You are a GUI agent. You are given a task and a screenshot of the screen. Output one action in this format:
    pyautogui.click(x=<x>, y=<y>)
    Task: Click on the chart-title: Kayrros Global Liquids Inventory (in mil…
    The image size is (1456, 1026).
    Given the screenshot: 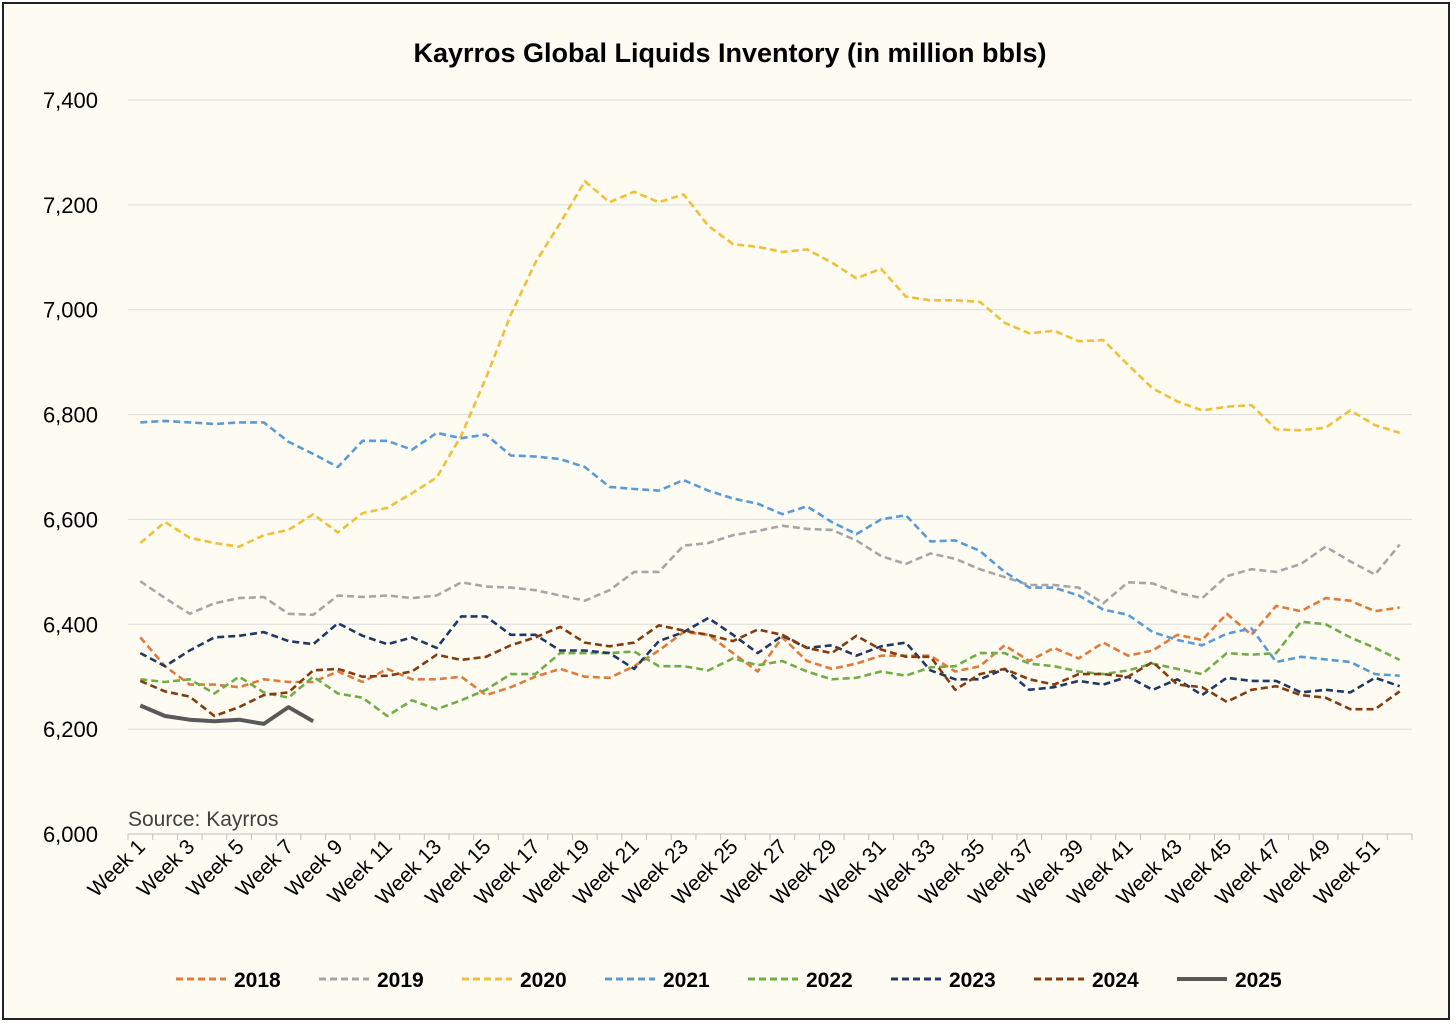 What is the action you would take?
    pyautogui.click(x=729, y=53)
    